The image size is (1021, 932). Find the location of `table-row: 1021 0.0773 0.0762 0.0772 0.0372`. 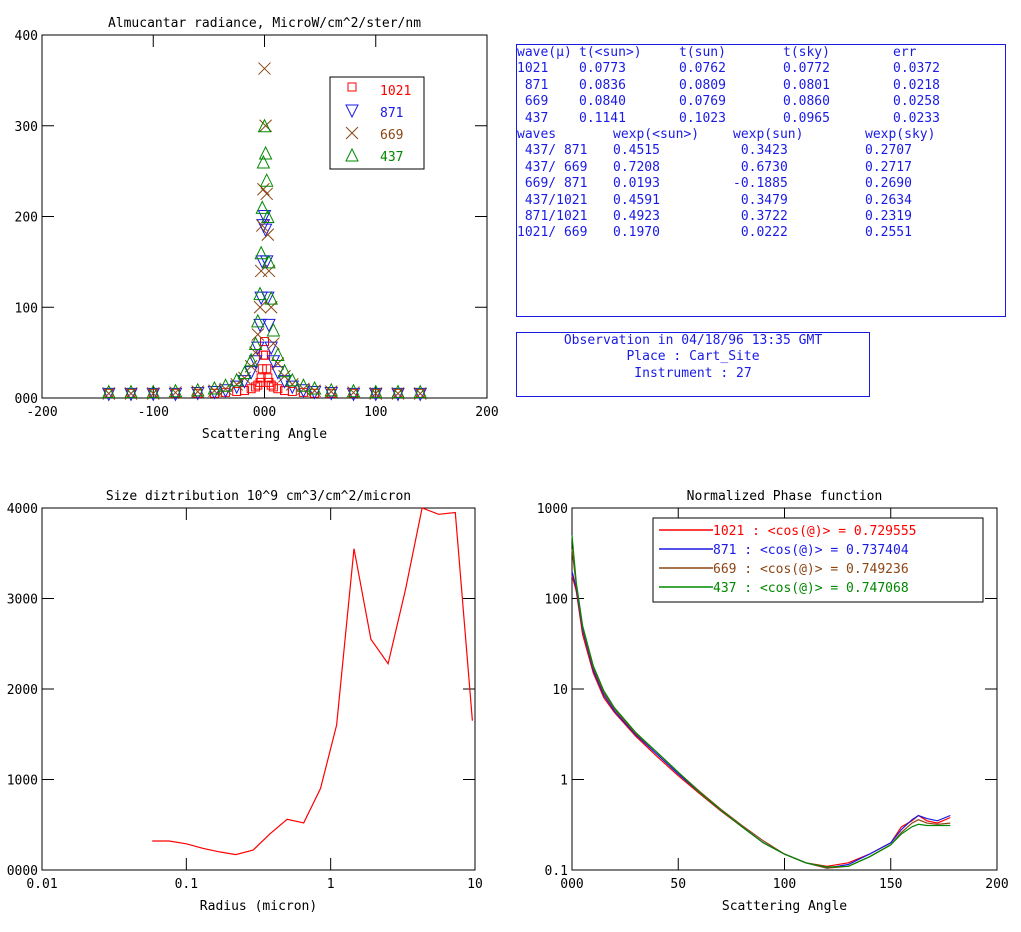

table-row: 1021 0.0773 0.0762 0.0772 0.0372 is located at coordinates (750, 69).